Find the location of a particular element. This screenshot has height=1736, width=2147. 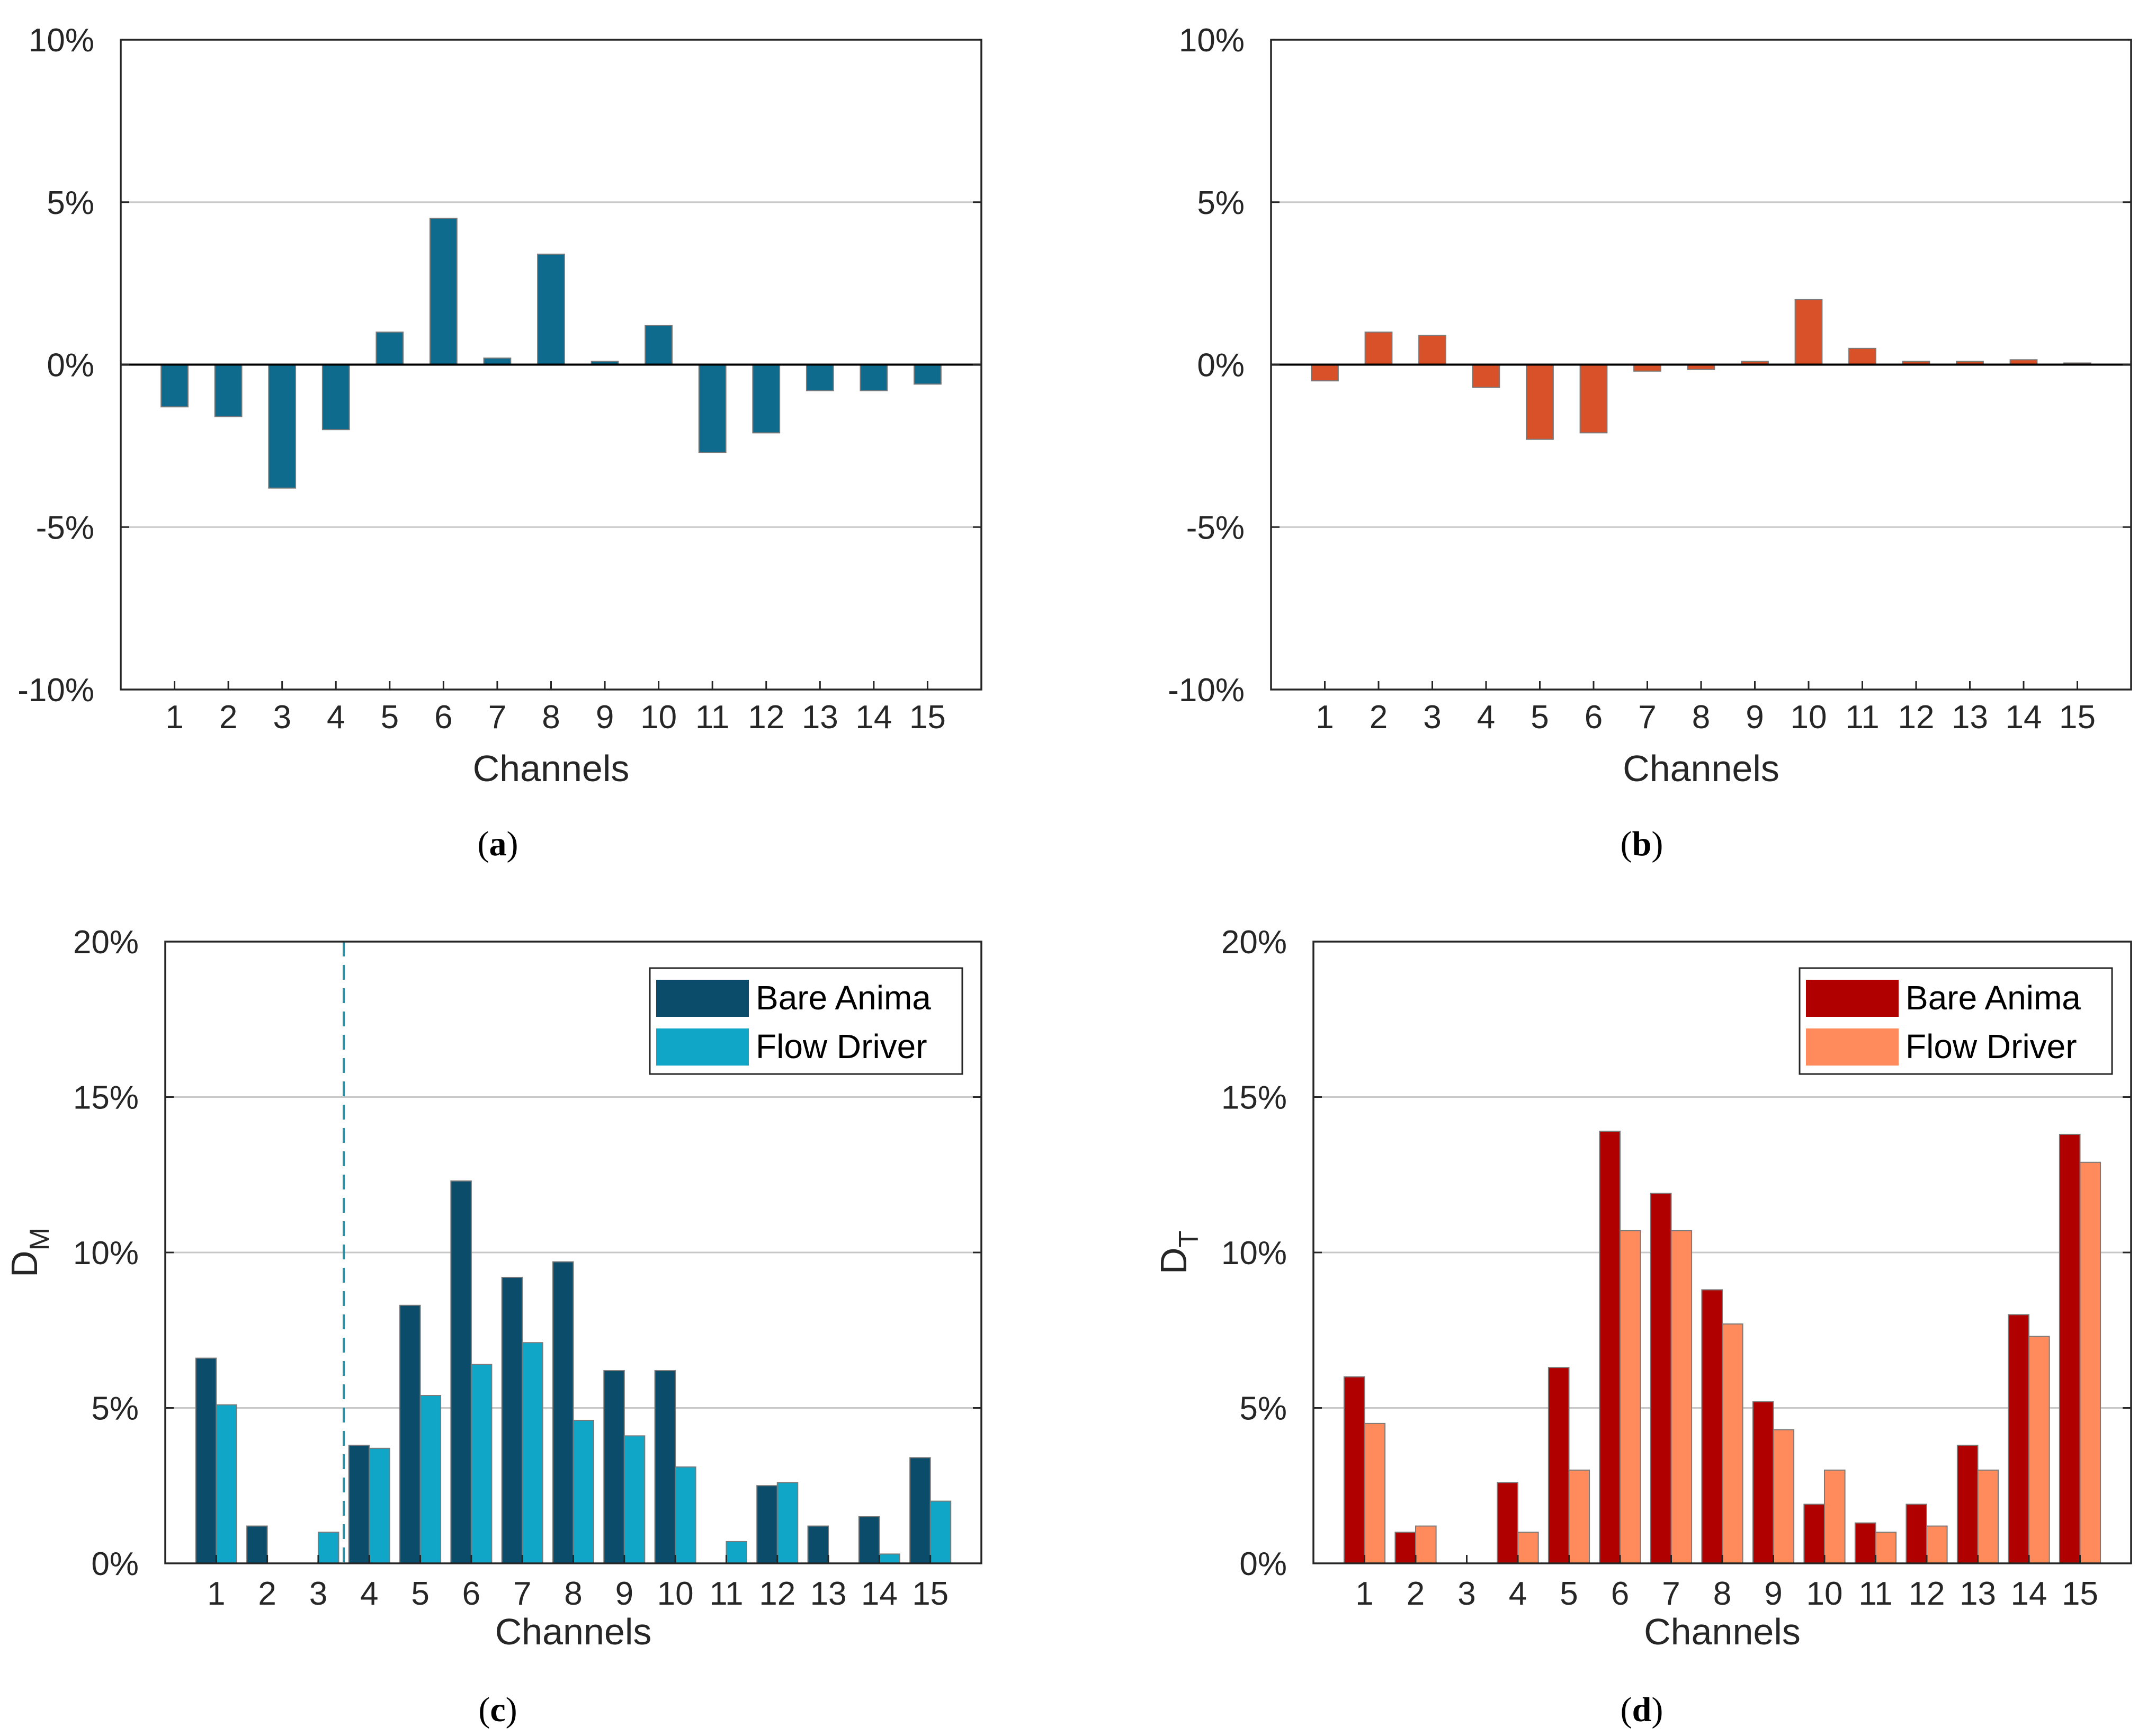

x-tick-label: 12 is located at coordinates (777, 1594).